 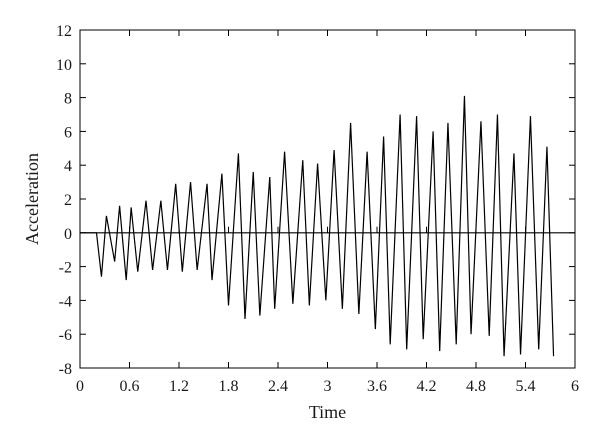 What do you see at coordinates (68, 200) in the screenshot?
I see `y-tick-label: 2` at bounding box center [68, 200].